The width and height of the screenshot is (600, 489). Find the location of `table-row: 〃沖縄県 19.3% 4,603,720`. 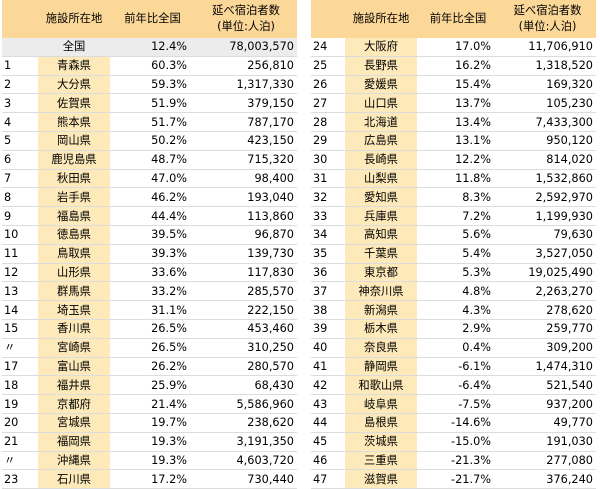

table-row: 〃沖縄県 19.3% 4,603,720 is located at coordinates (149, 461).